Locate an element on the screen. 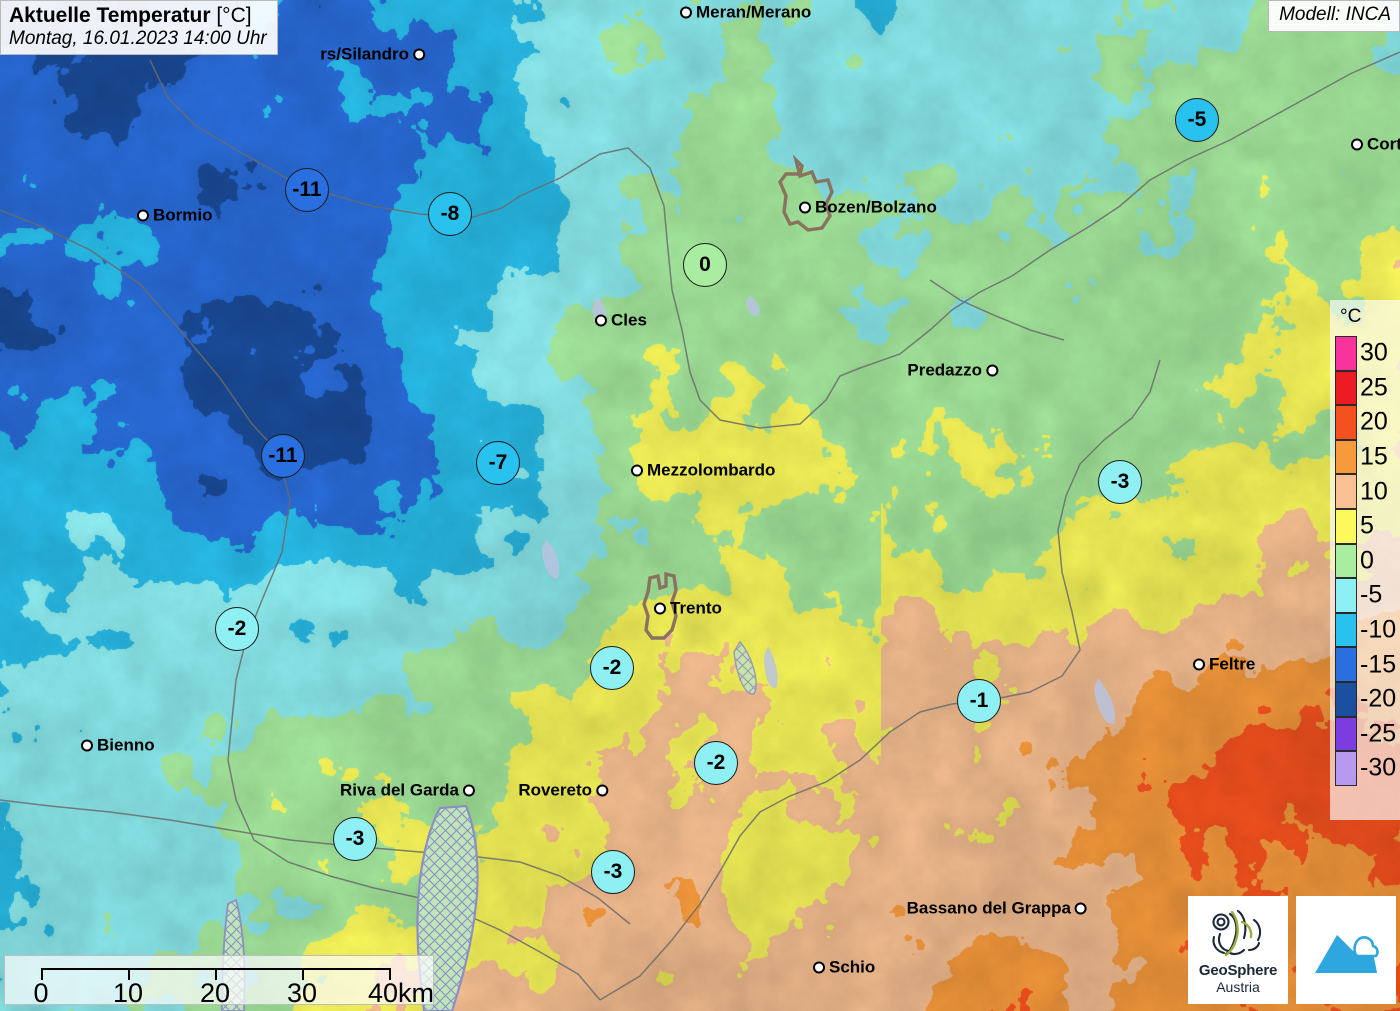  city-label: Bormio is located at coordinates (183, 215).